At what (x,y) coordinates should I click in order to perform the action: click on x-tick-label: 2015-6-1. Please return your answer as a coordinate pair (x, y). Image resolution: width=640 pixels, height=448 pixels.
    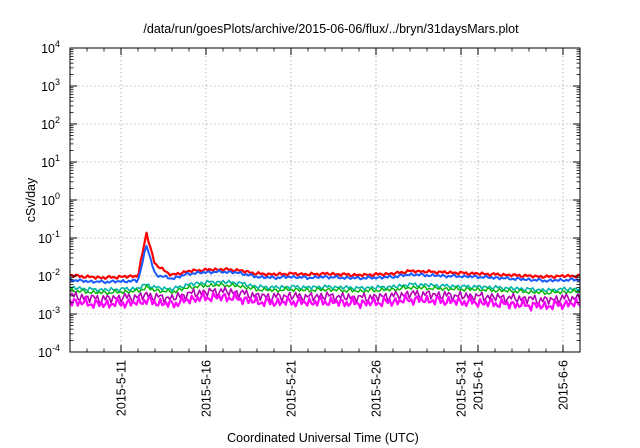
    Looking at the image, I should click on (479, 385).